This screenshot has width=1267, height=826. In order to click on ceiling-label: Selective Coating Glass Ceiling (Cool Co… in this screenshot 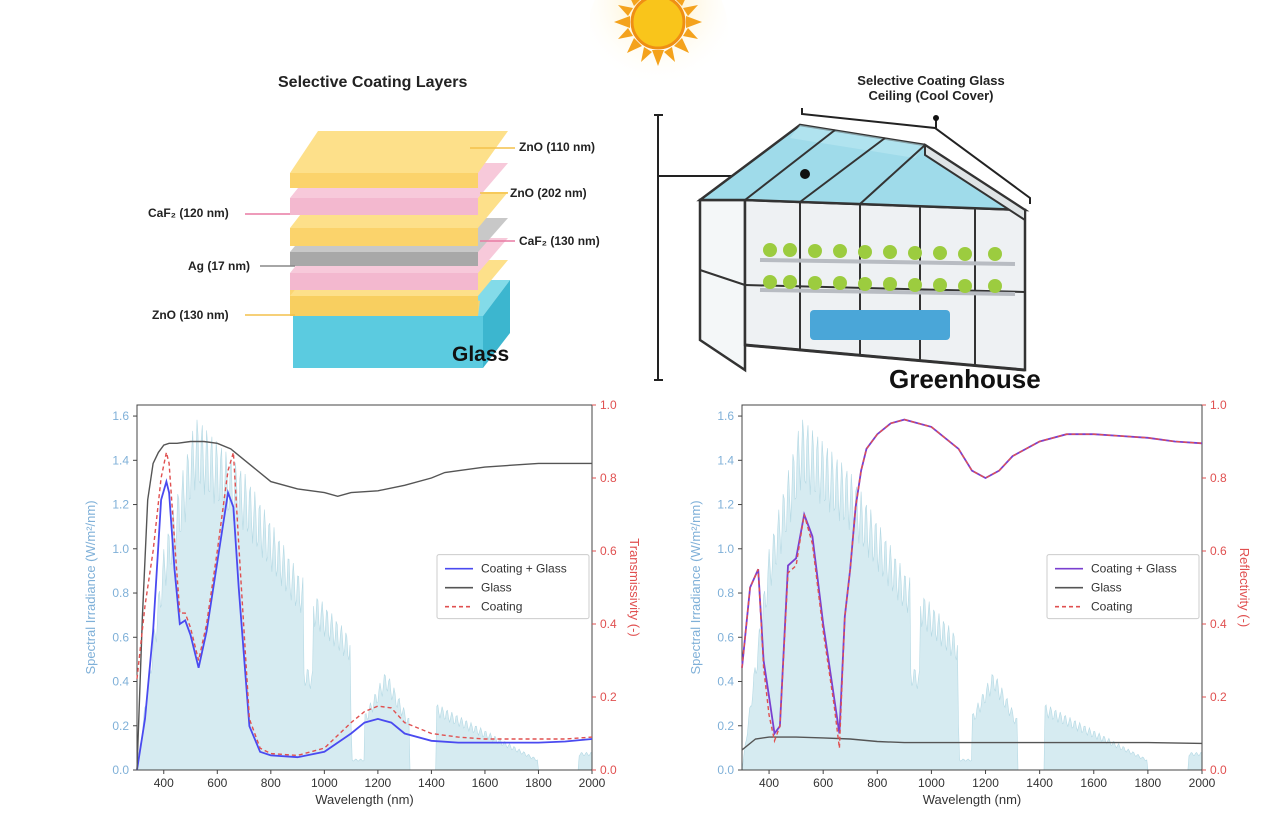, I will do `click(931, 88)`.